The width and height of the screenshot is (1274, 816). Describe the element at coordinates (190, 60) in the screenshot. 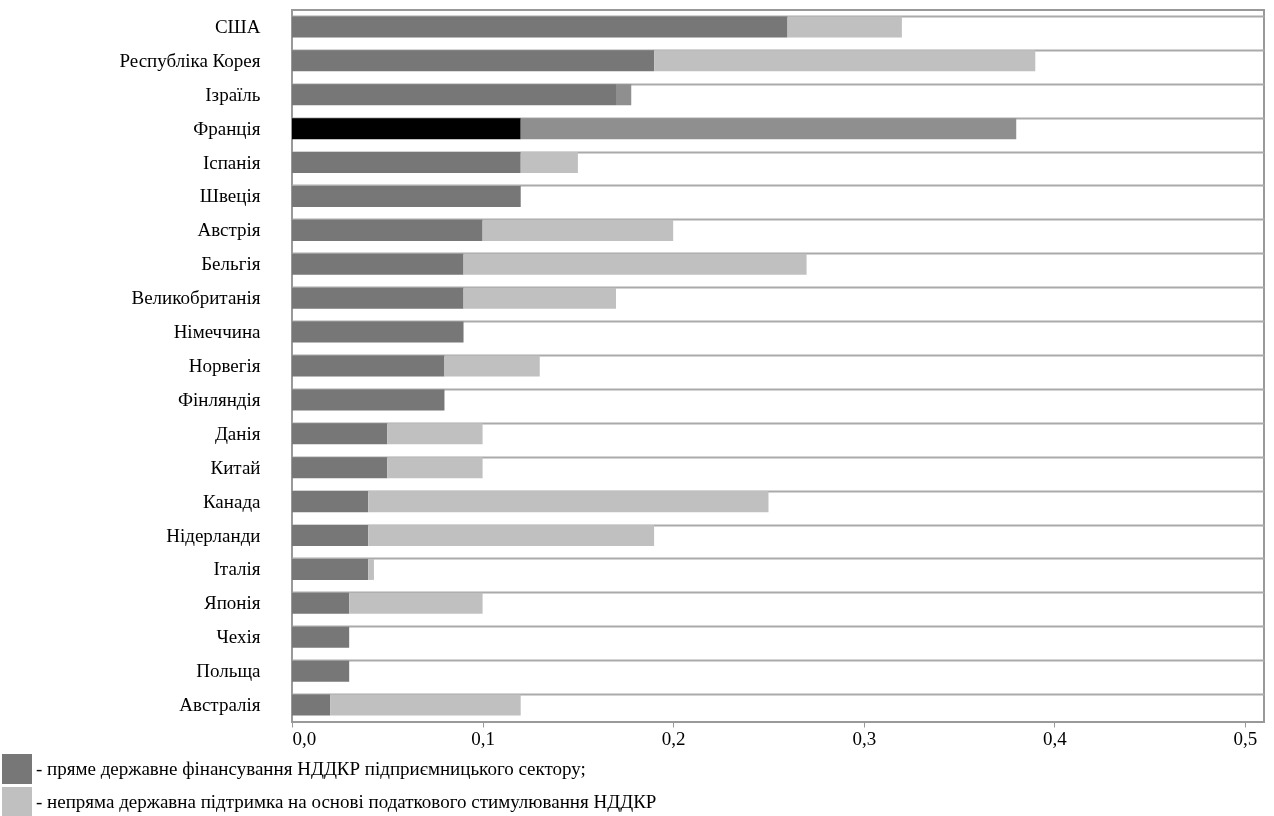

I see `y-tick-label: Республіка Корея` at that location.